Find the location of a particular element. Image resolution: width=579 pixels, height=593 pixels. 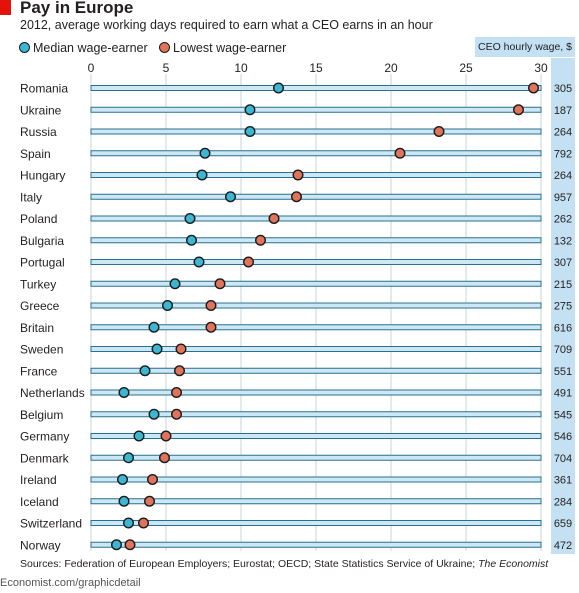

site-credit: Economist.com/graphicdetail is located at coordinates (70, 583).